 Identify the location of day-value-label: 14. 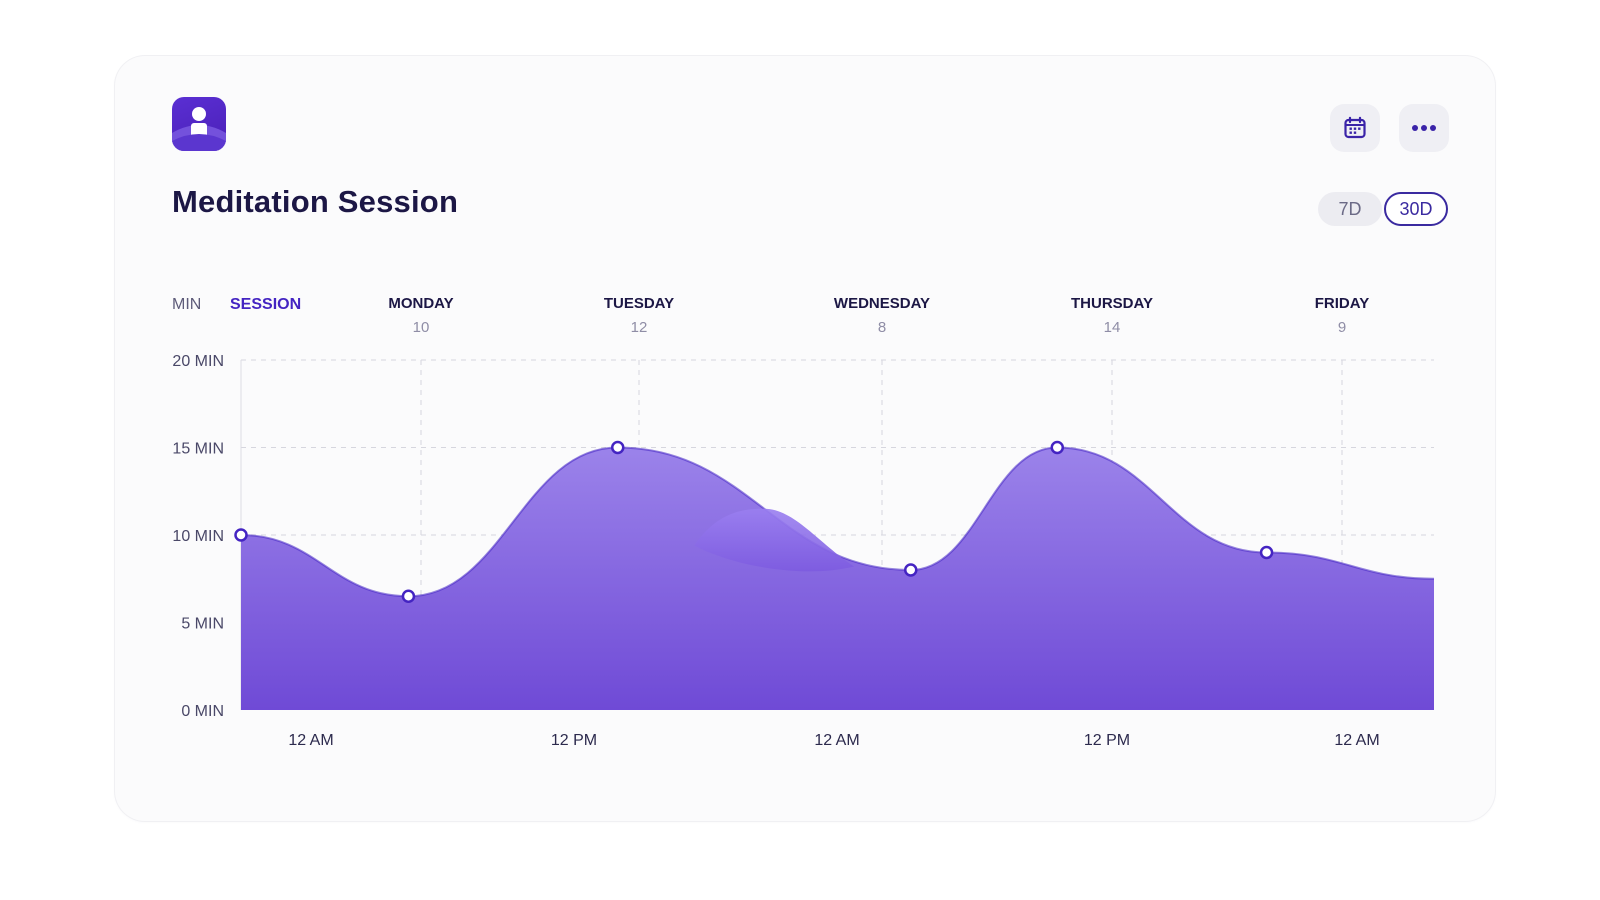
(1112, 327).